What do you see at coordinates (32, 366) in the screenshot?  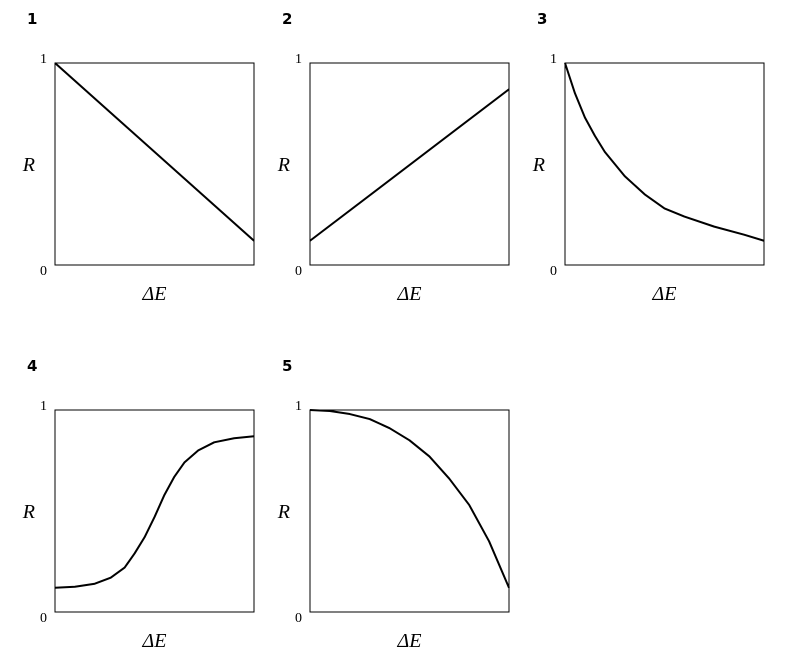 I see `panel-number: 4` at bounding box center [32, 366].